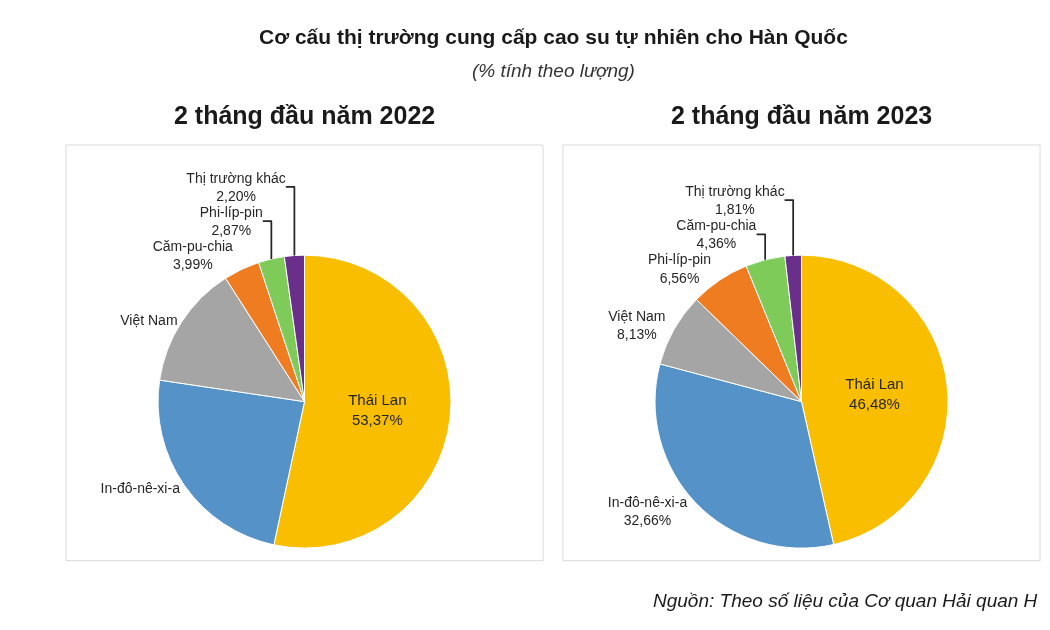 The width and height of the screenshot is (1050, 630). Describe the element at coordinates (236, 196) in the screenshot. I see `data-label: 2,20%` at that location.